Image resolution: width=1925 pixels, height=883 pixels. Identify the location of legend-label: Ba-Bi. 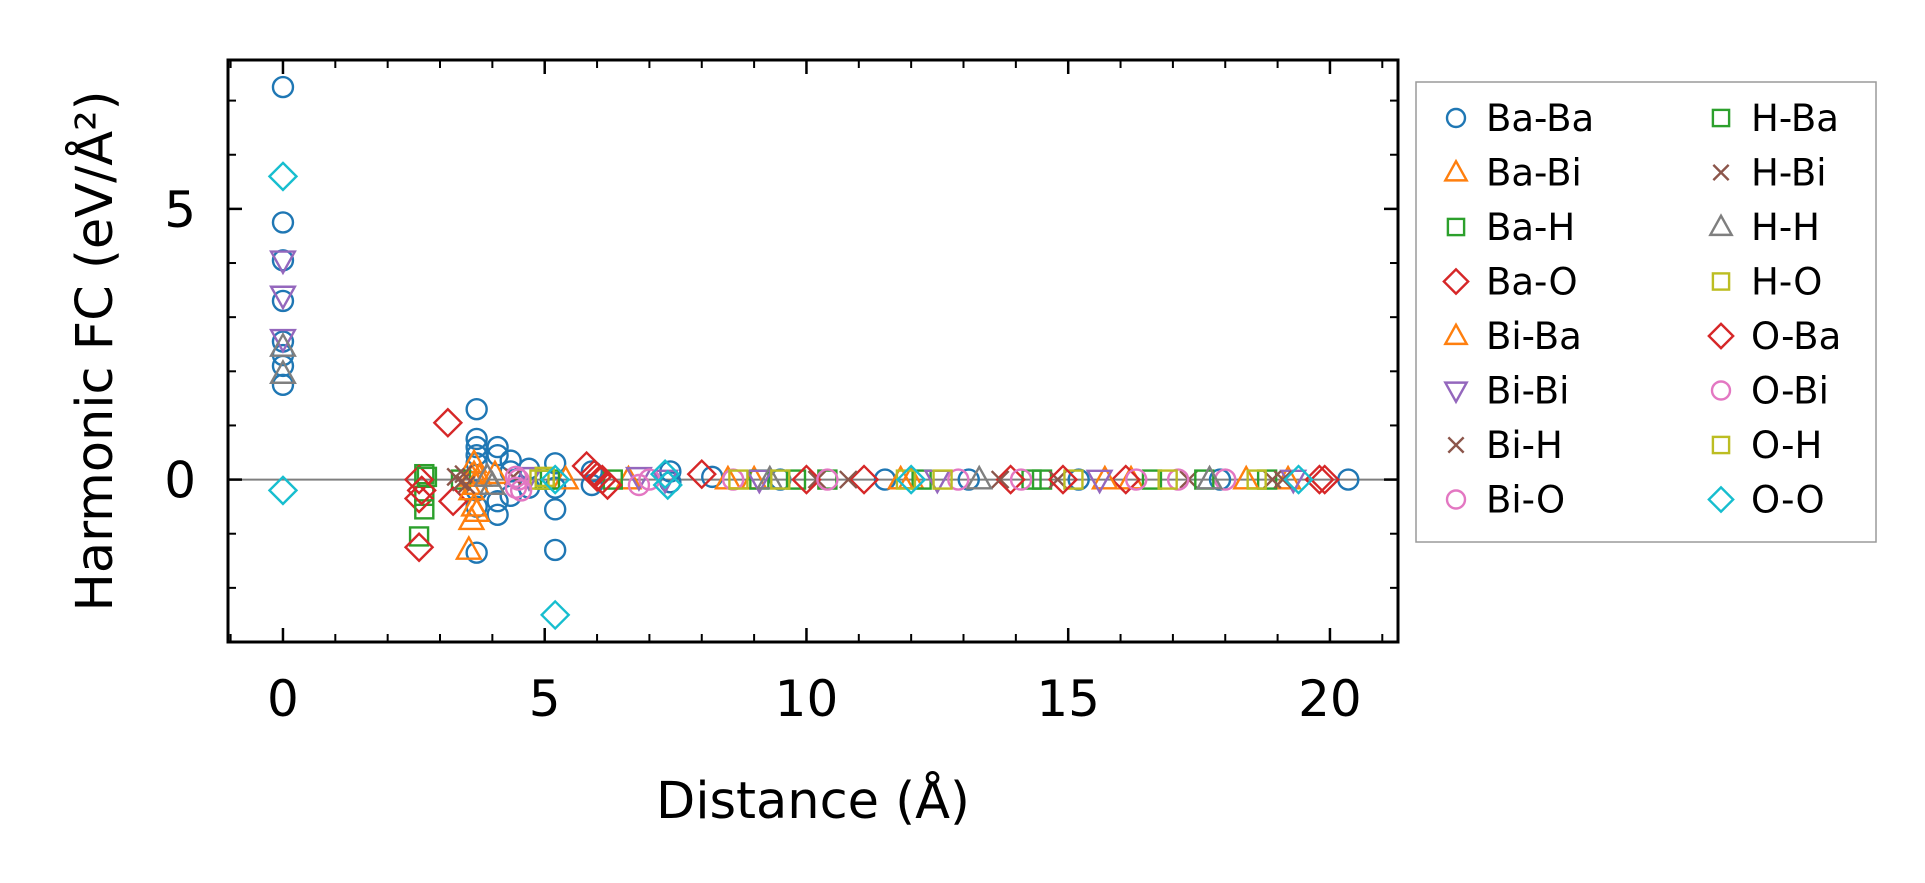
(1534, 173).